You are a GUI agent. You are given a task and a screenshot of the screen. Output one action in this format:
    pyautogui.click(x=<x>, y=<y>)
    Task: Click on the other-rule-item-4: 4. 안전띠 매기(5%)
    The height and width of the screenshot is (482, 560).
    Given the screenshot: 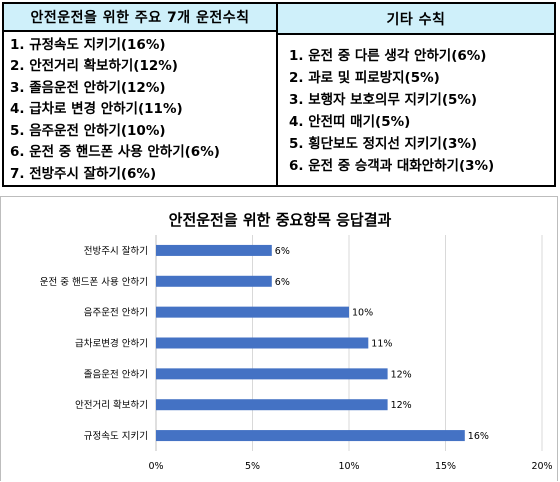 What is the action you would take?
    pyautogui.click(x=350, y=122)
    